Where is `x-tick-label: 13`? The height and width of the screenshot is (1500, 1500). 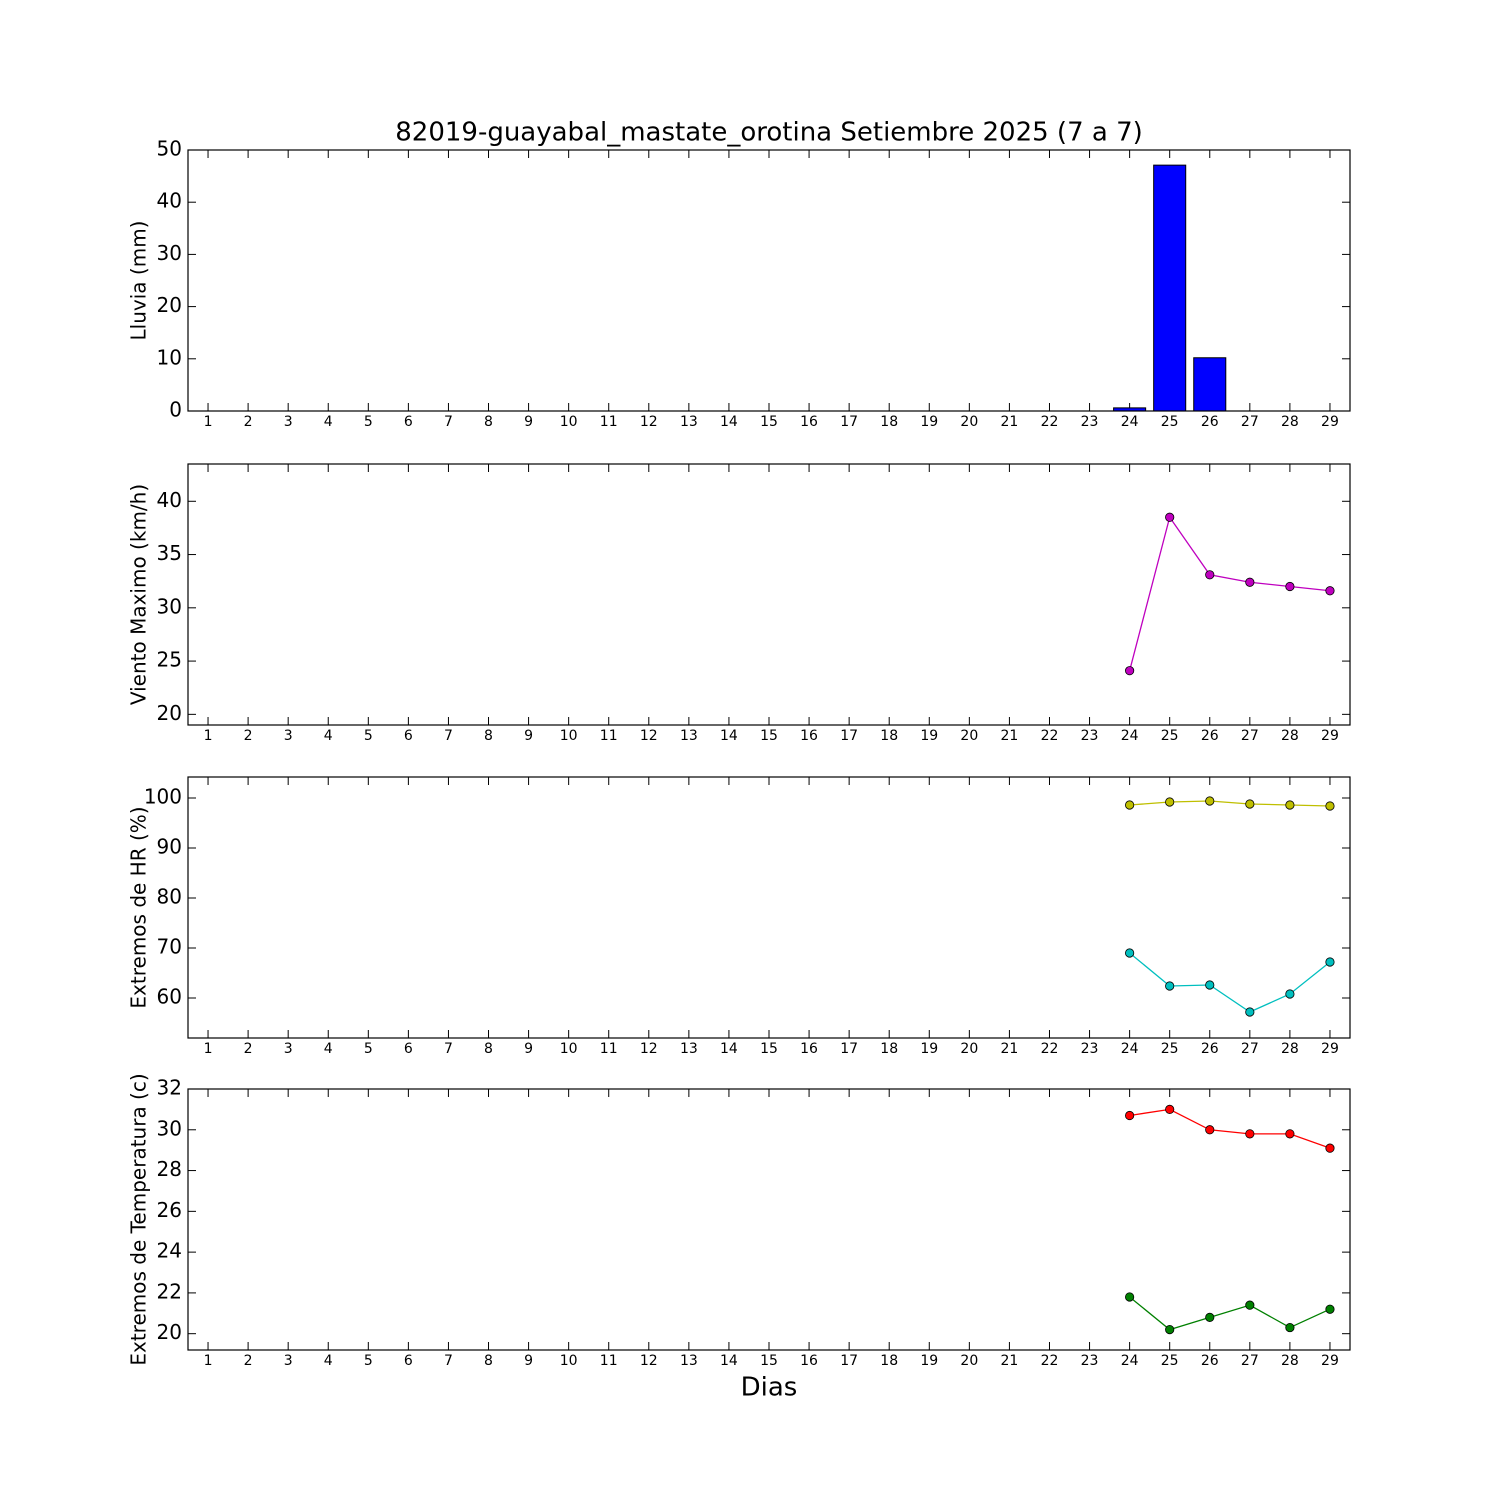
x-tick-label: 13 is located at coordinates (689, 422).